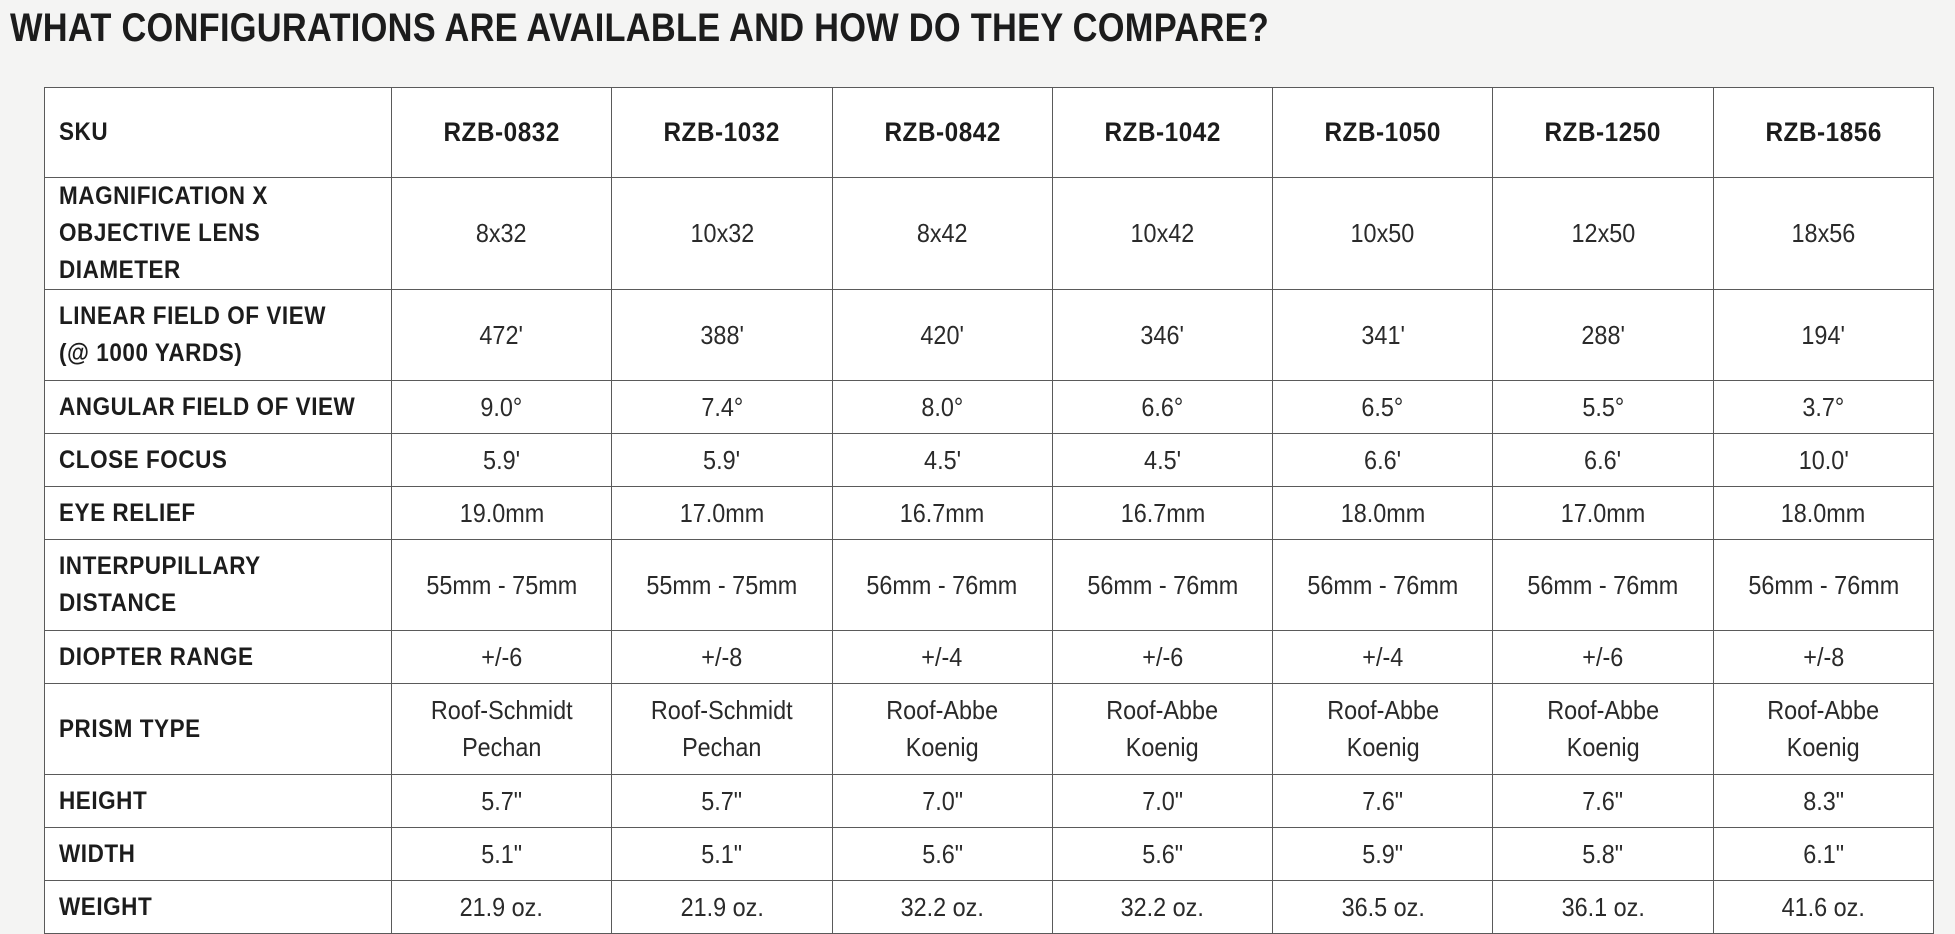  What do you see at coordinates (501, 335) in the screenshot?
I see `value-cell: 472'` at bounding box center [501, 335].